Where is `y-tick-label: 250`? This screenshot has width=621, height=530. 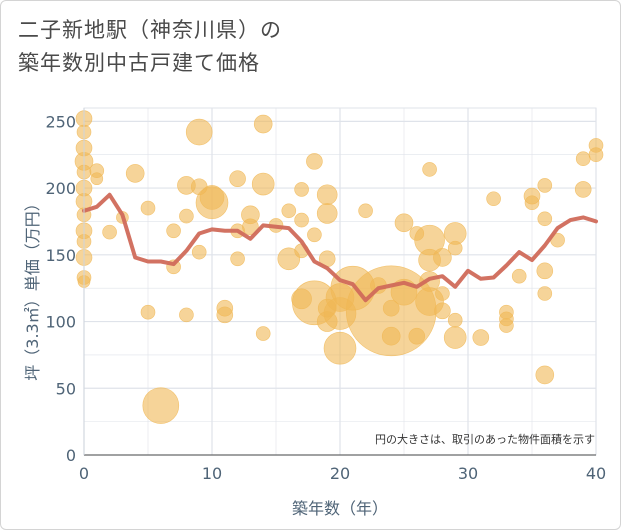 y-tick-label: 250 is located at coordinates (60, 121).